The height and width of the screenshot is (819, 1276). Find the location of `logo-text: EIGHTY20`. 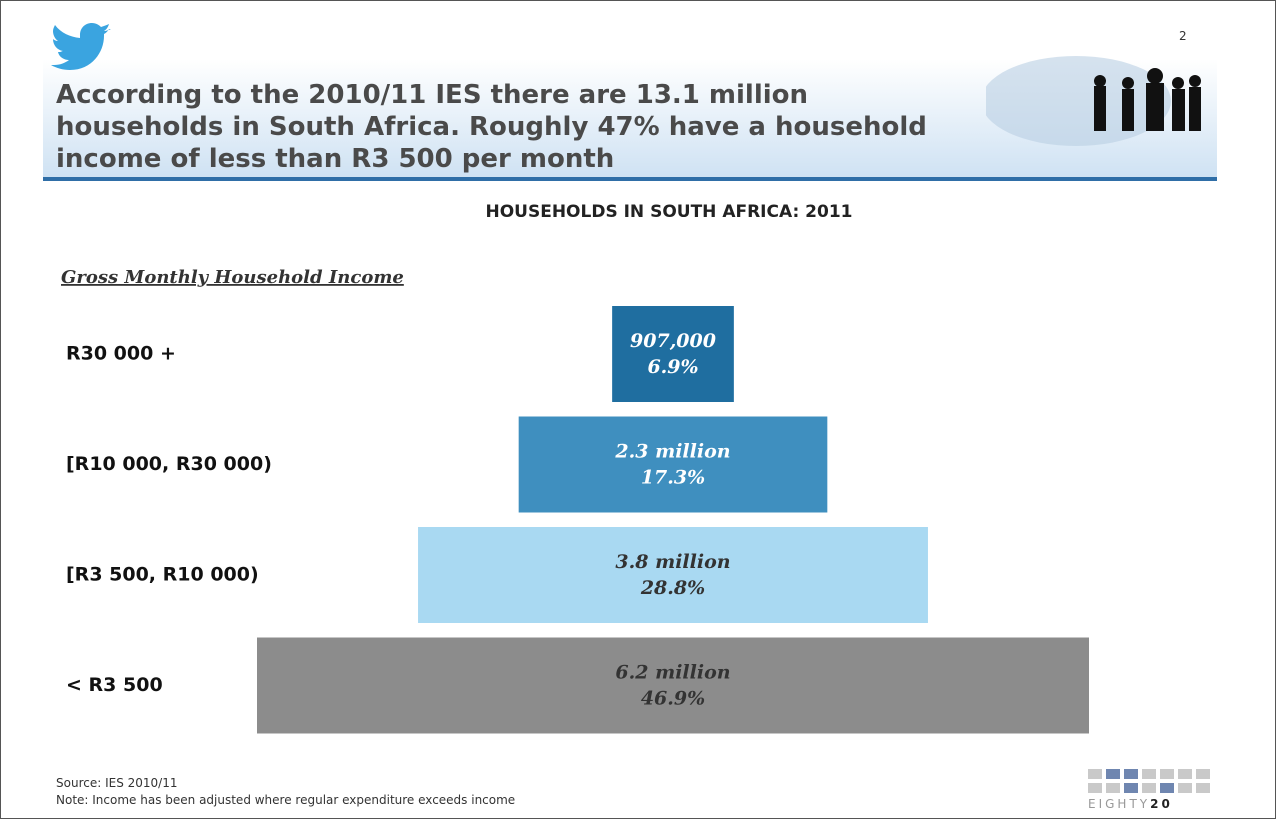

logo-text: EIGHTY20 is located at coordinates (1130, 804).